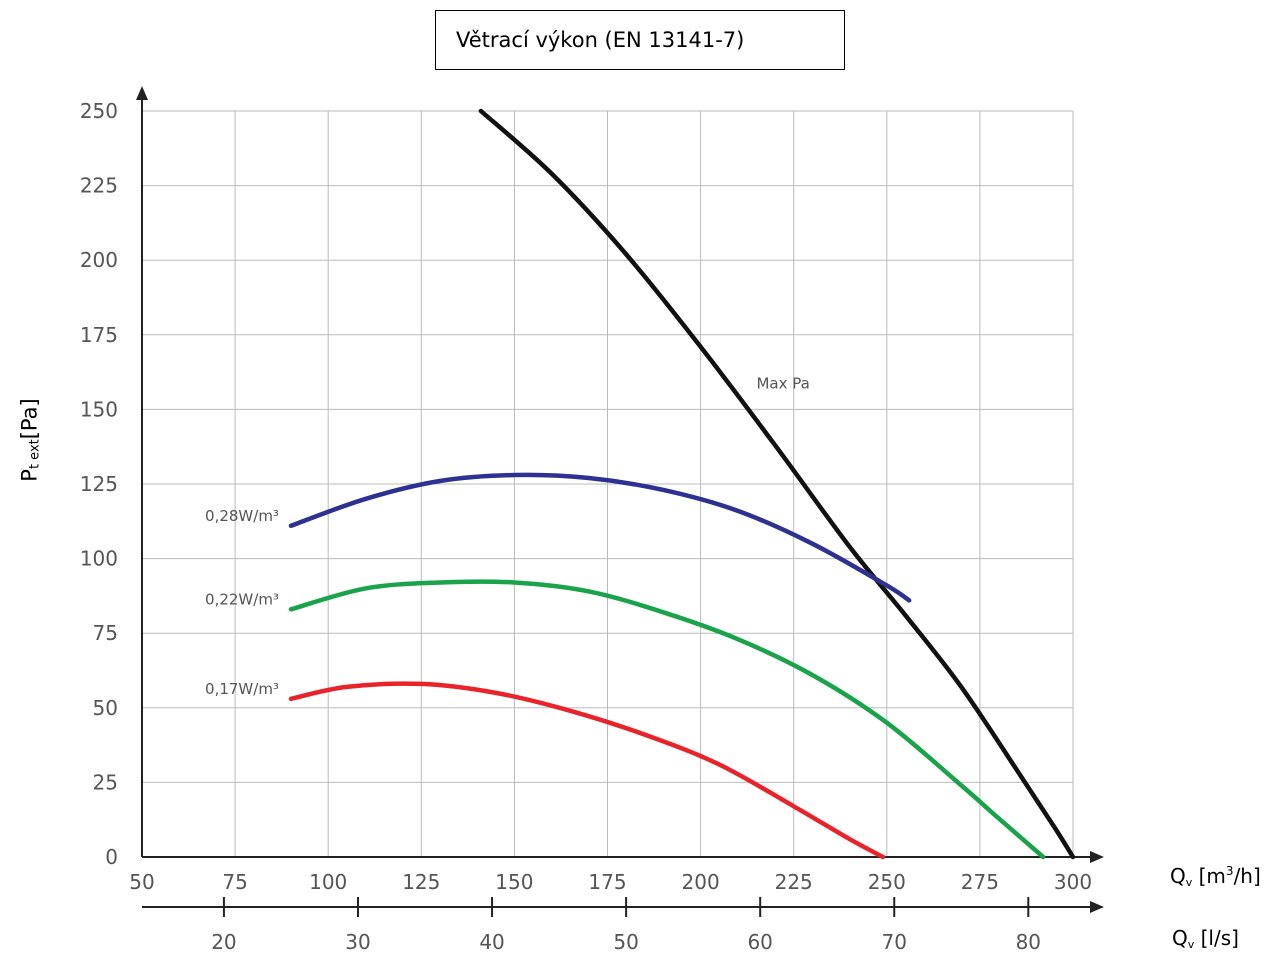  Describe the element at coordinates (640, 40) in the screenshot. I see `chart-title: Větrací výkon (EN 13141-7)` at that location.